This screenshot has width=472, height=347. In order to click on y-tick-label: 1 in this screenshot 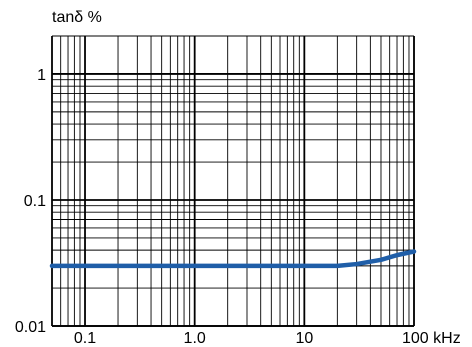, I will do `click(41, 75)`.